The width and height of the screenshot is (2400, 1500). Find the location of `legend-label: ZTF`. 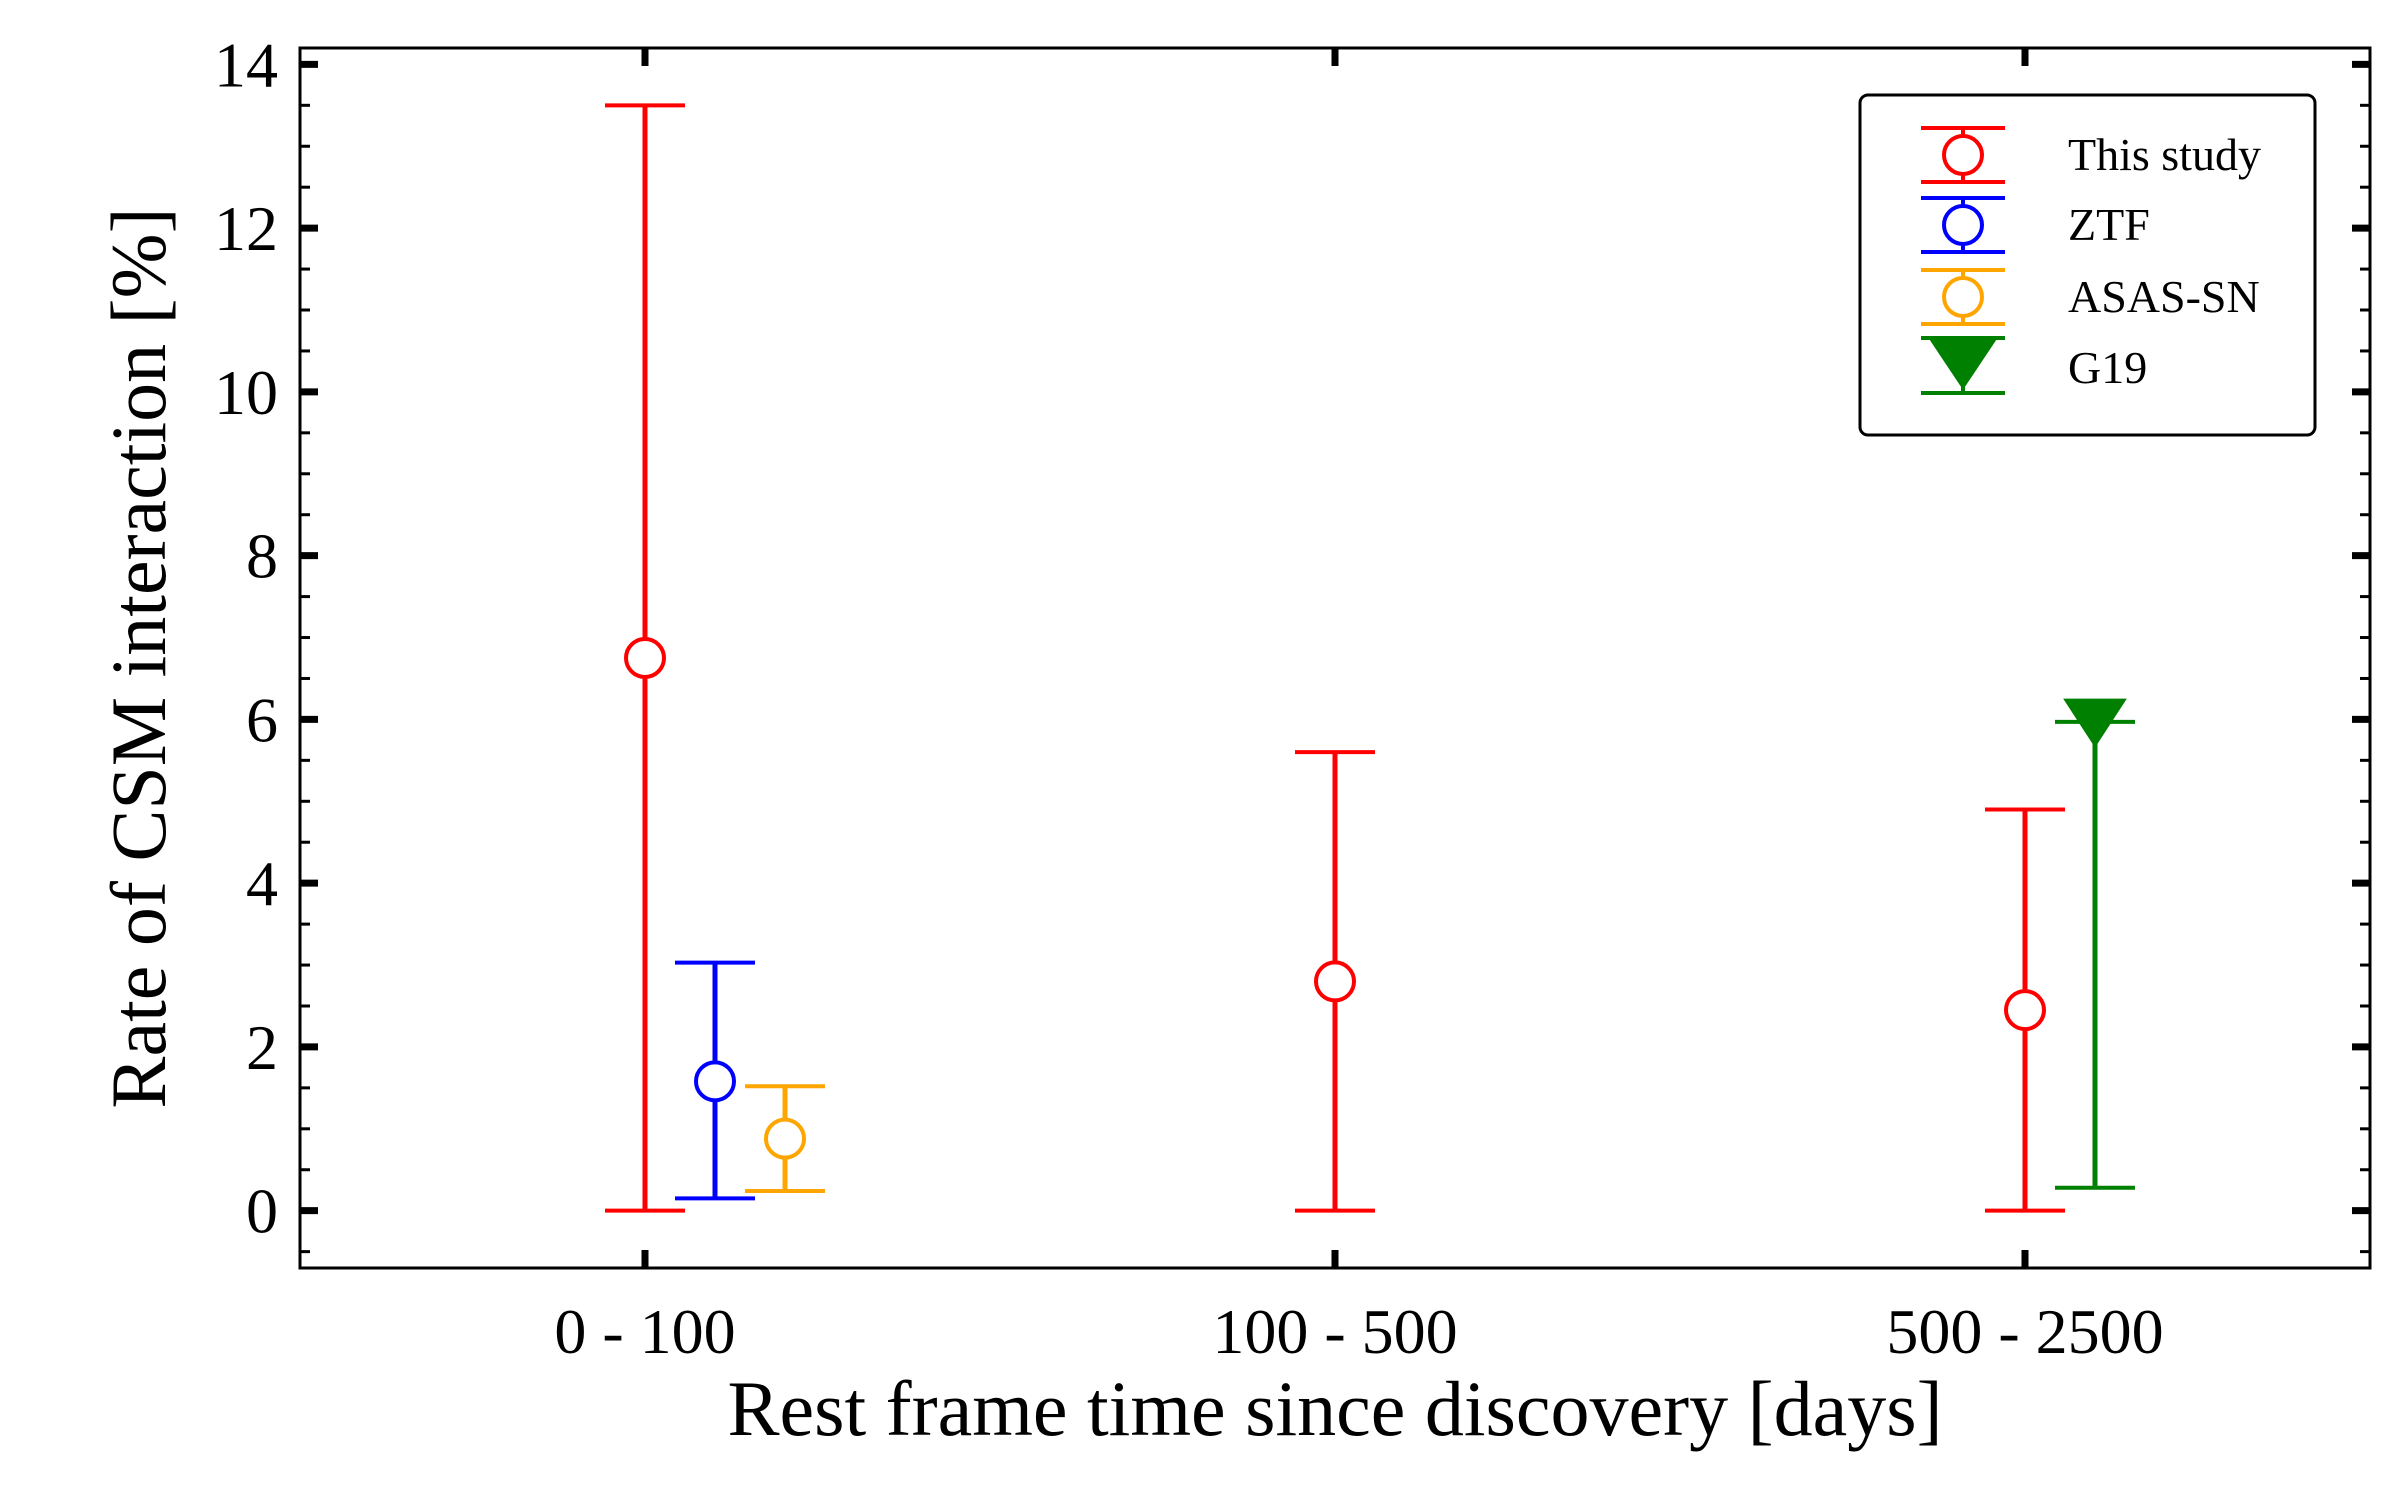

legend-label: ZTF is located at coordinates (2109, 224).